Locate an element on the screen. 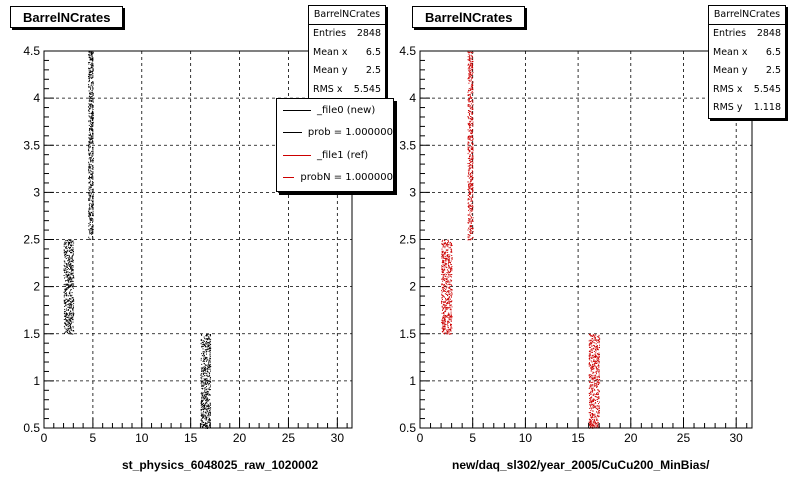 Image resolution: width=800 pixels, height=480 pixels. x-tick-label: 30 is located at coordinates (338, 438).